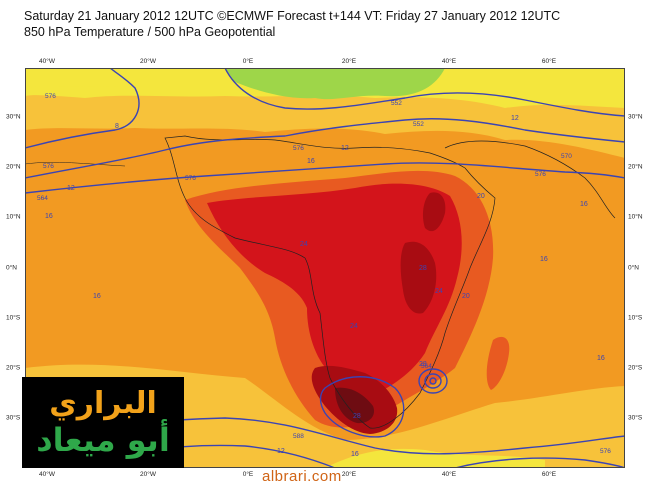 The width and height of the screenshot is (646, 486). What do you see at coordinates (248, 61) in the screenshot?
I see `lon-tick-top: 0°E` at bounding box center [248, 61].